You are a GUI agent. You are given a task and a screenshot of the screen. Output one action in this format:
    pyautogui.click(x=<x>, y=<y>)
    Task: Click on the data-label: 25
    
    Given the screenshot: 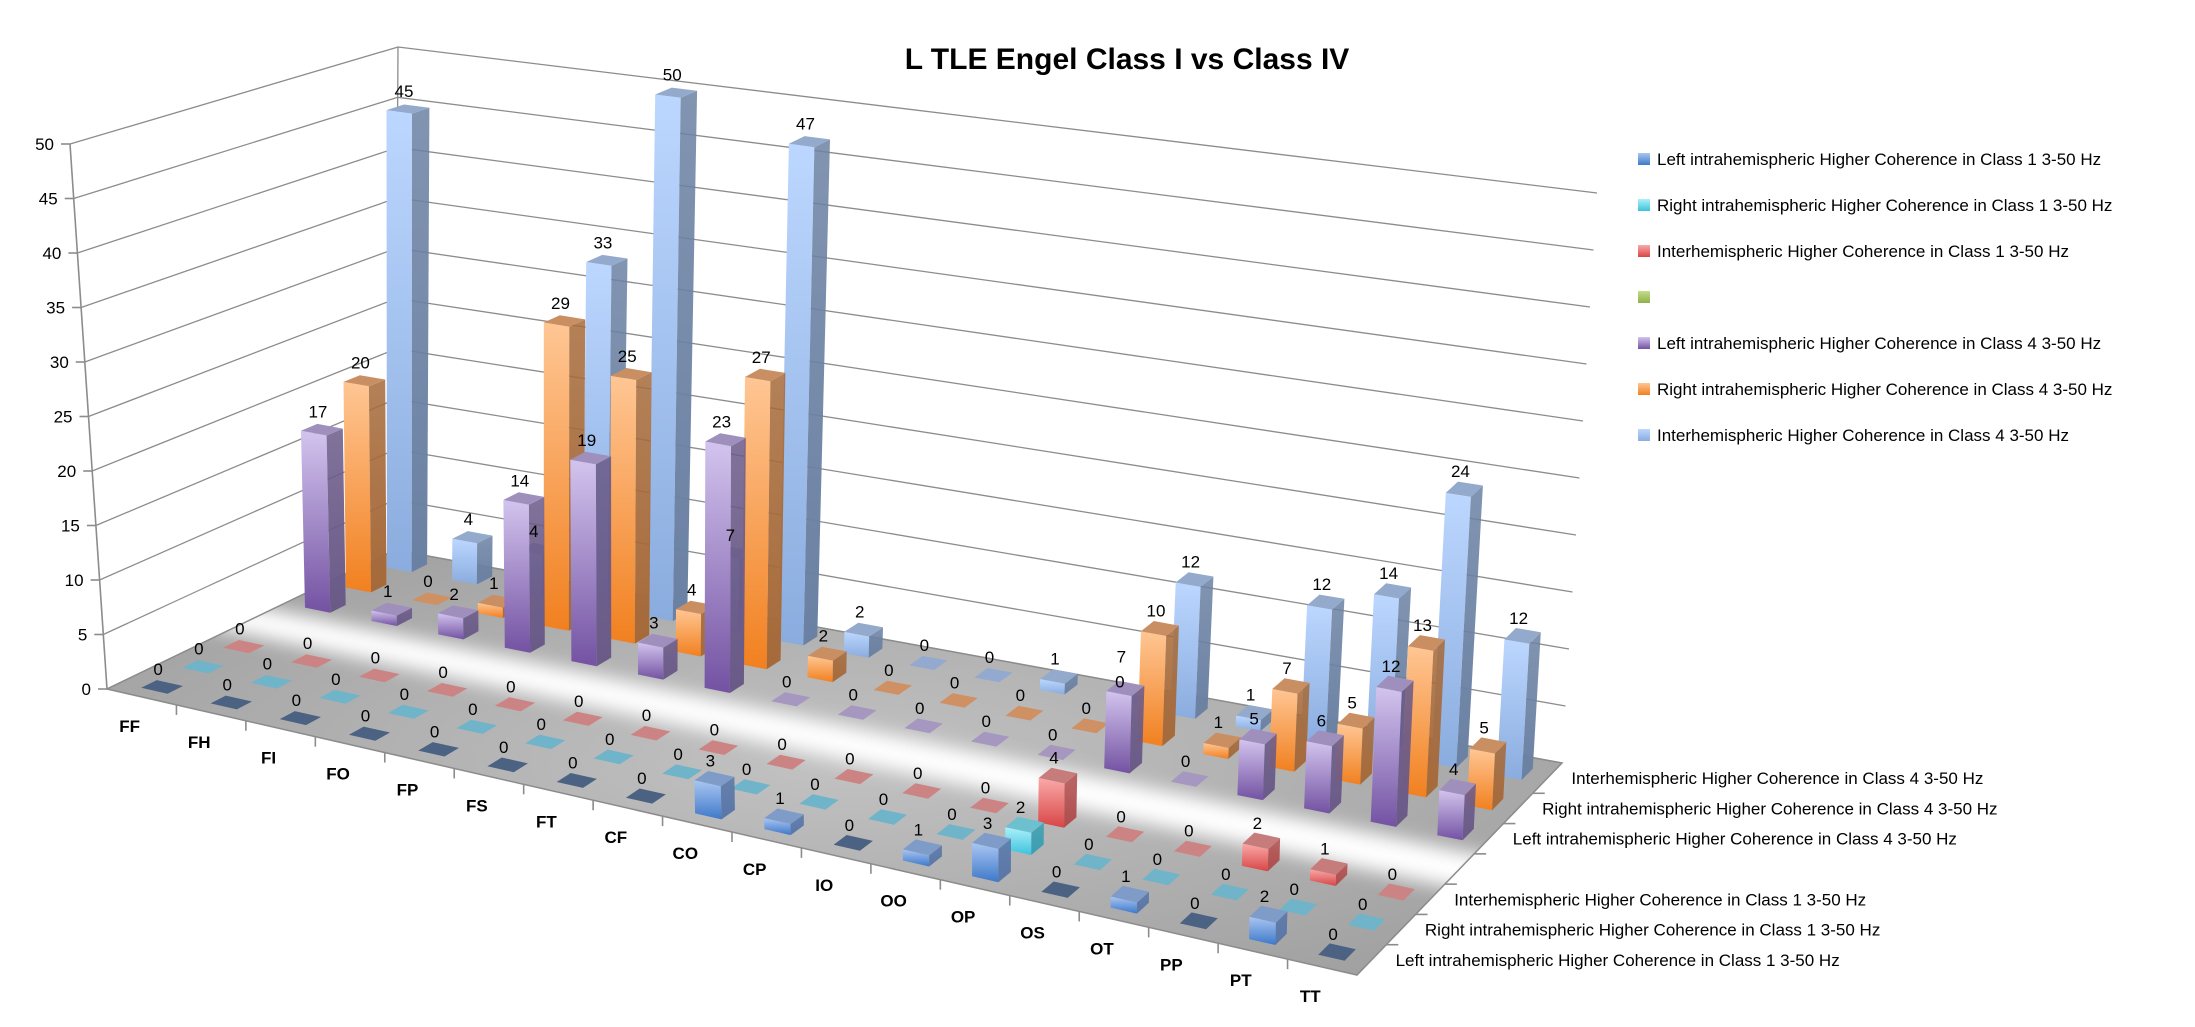 What is the action you would take?
    pyautogui.click(x=627, y=356)
    